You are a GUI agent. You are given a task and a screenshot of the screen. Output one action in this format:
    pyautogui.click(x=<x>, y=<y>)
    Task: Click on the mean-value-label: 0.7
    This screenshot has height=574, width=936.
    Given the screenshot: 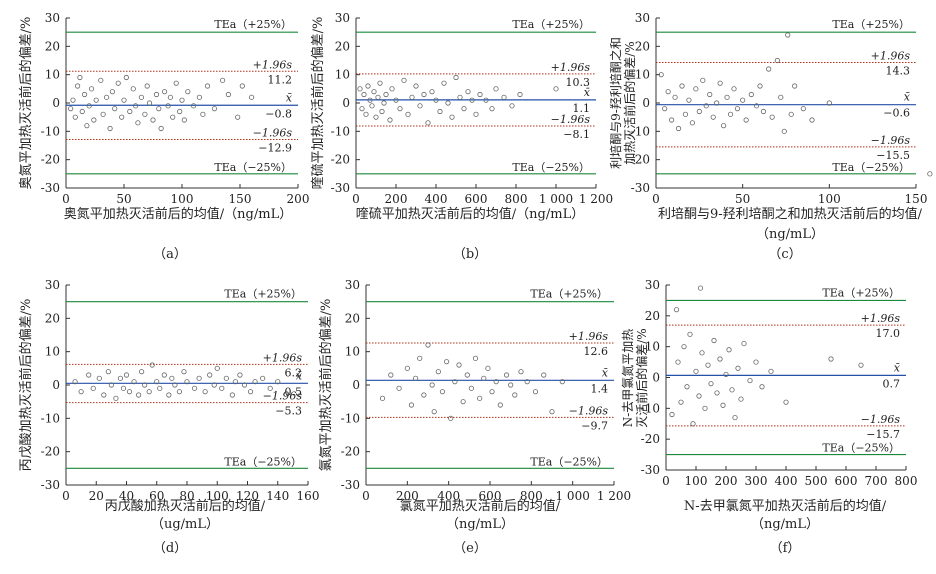 What is the action you would take?
    pyautogui.click(x=892, y=383)
    